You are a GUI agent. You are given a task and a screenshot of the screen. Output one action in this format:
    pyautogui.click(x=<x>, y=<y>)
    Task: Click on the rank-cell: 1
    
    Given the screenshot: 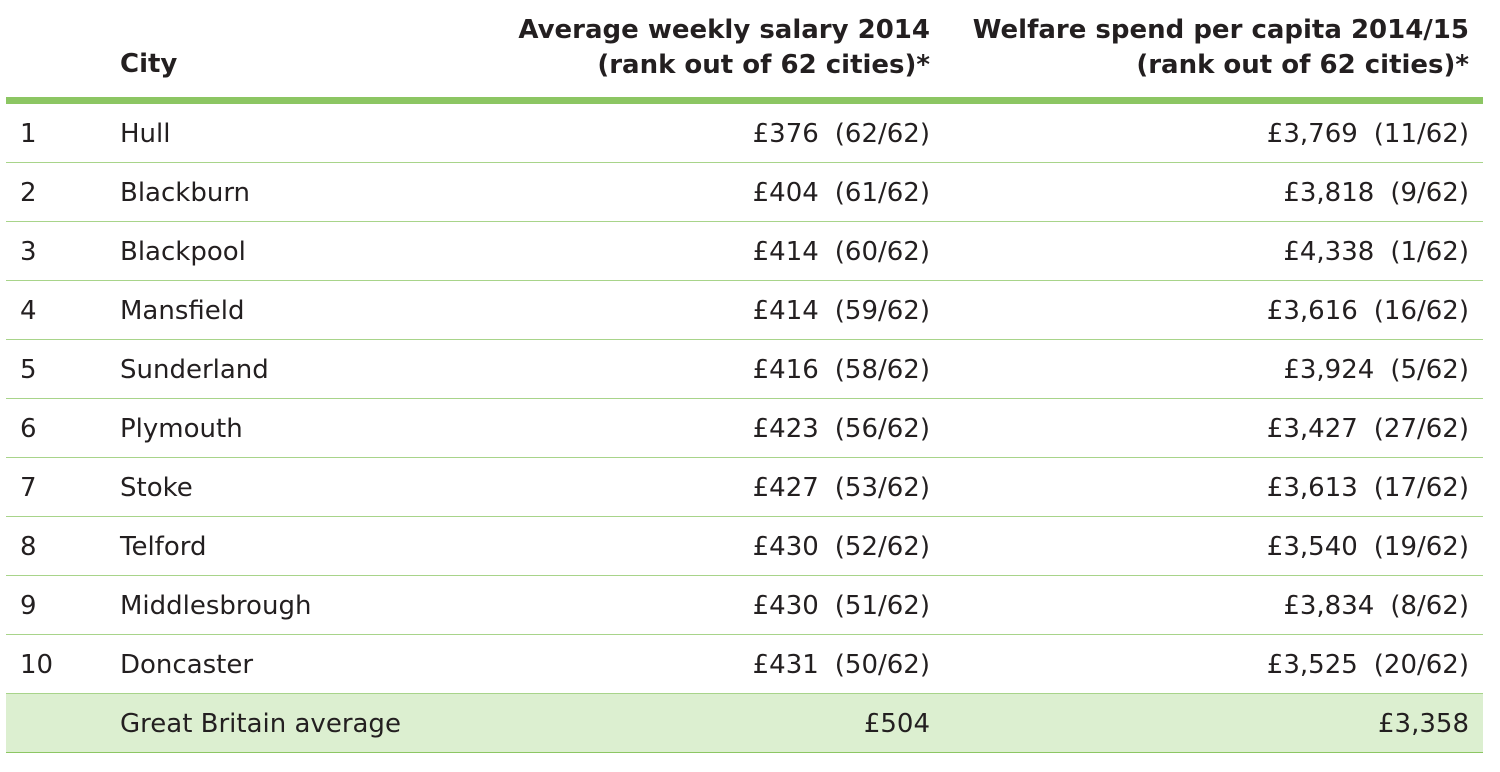 What is the action you would take?
    pyautogui.click(x=28, y=134)
    